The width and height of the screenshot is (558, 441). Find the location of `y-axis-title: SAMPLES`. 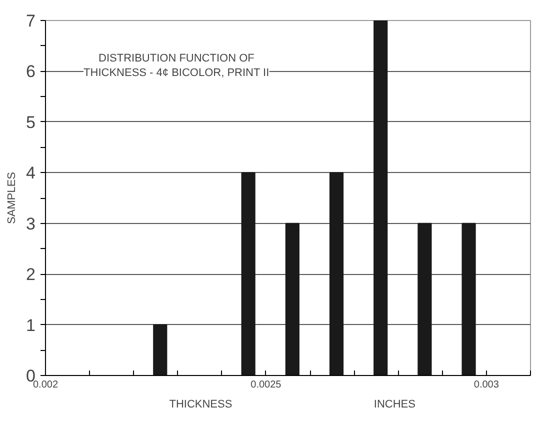

y-axis-title: SAMPLES is located at coordinates (12, 198).